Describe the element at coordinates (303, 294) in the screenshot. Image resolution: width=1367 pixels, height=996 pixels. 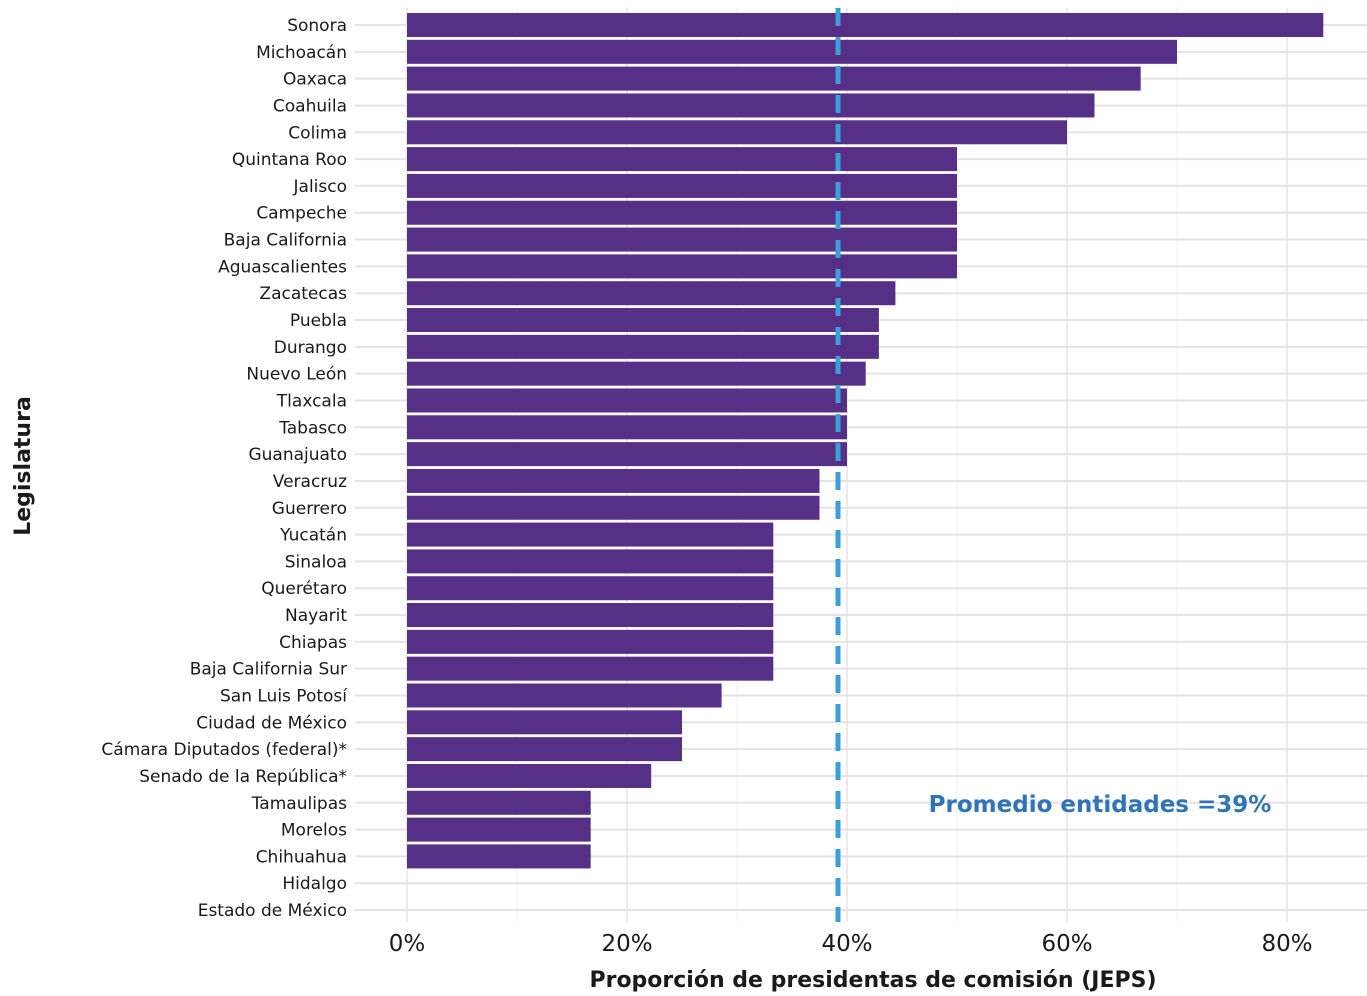
I see `y-tick-label: Zacatecas` at that location.